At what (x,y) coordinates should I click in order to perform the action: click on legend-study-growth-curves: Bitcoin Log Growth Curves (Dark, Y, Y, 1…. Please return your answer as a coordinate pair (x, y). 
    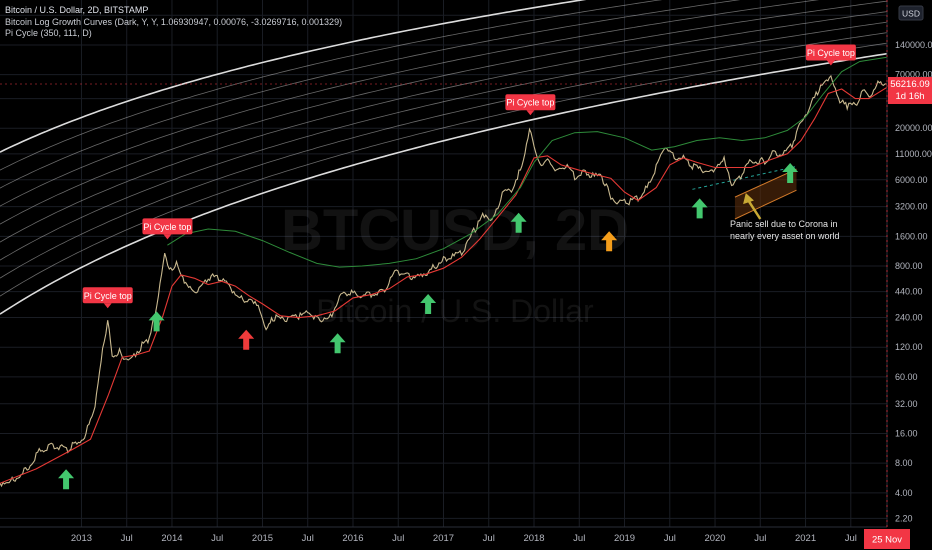
    Looking at the image, I should click on (174, 21).